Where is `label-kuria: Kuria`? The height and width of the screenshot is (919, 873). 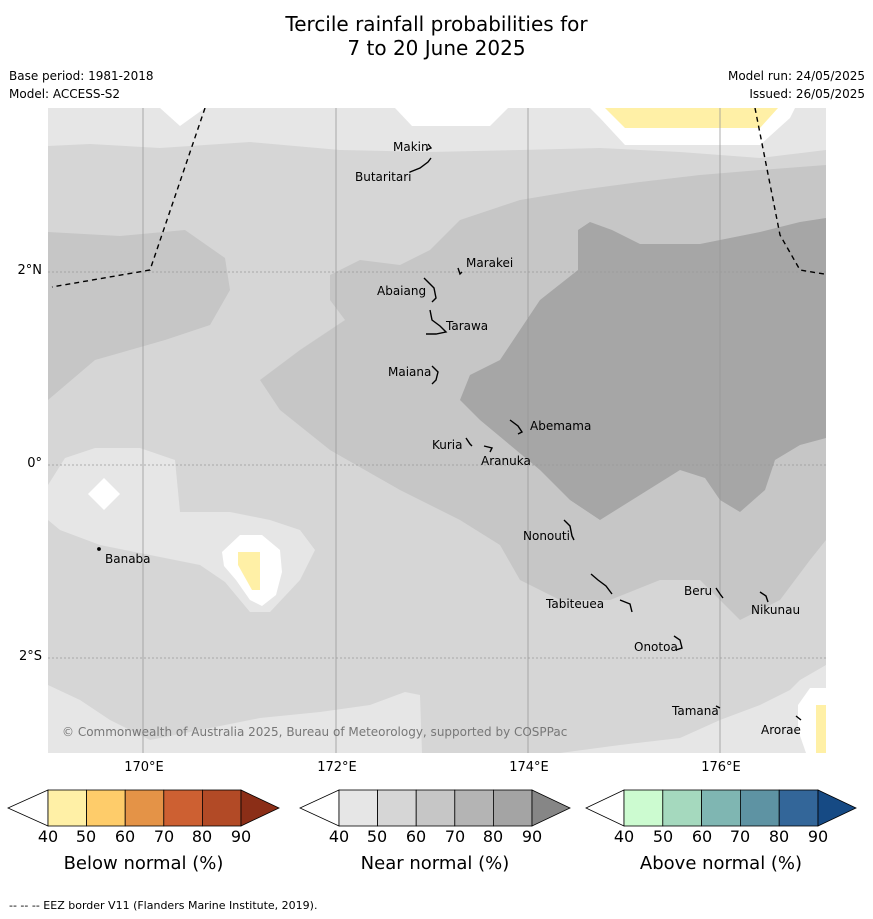 label-kuria: Kuria is located at coordinates (447, 445).